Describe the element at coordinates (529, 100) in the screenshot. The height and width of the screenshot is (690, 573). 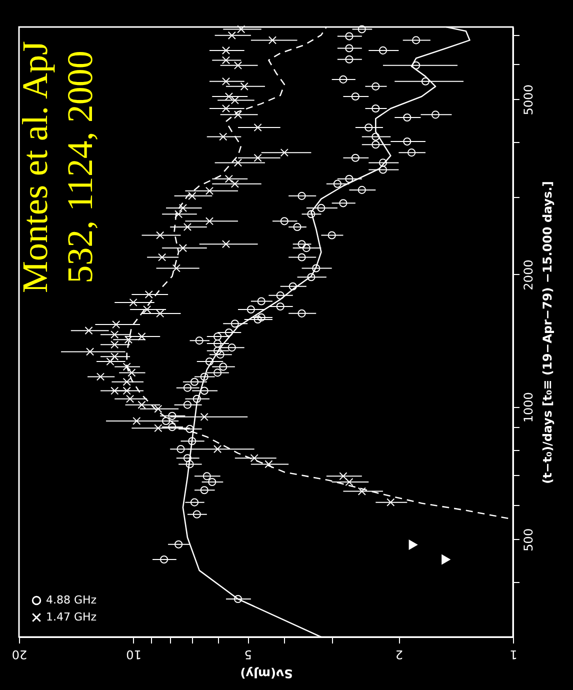
I see `y-tick-label: 5000` at that location.